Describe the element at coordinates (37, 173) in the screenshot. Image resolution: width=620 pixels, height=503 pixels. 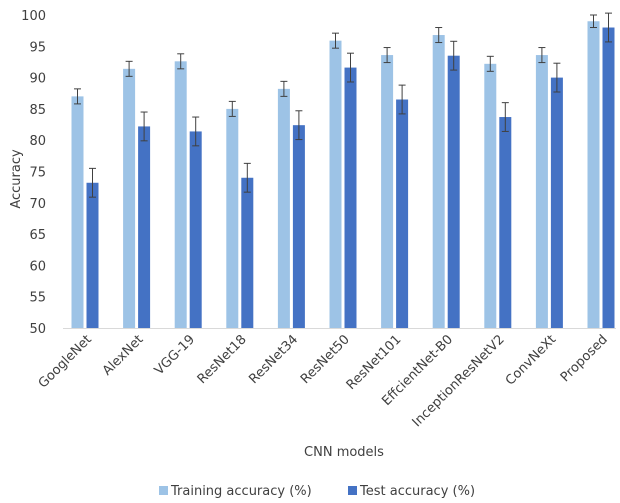
I see `y-tick-label: 75` at that location.